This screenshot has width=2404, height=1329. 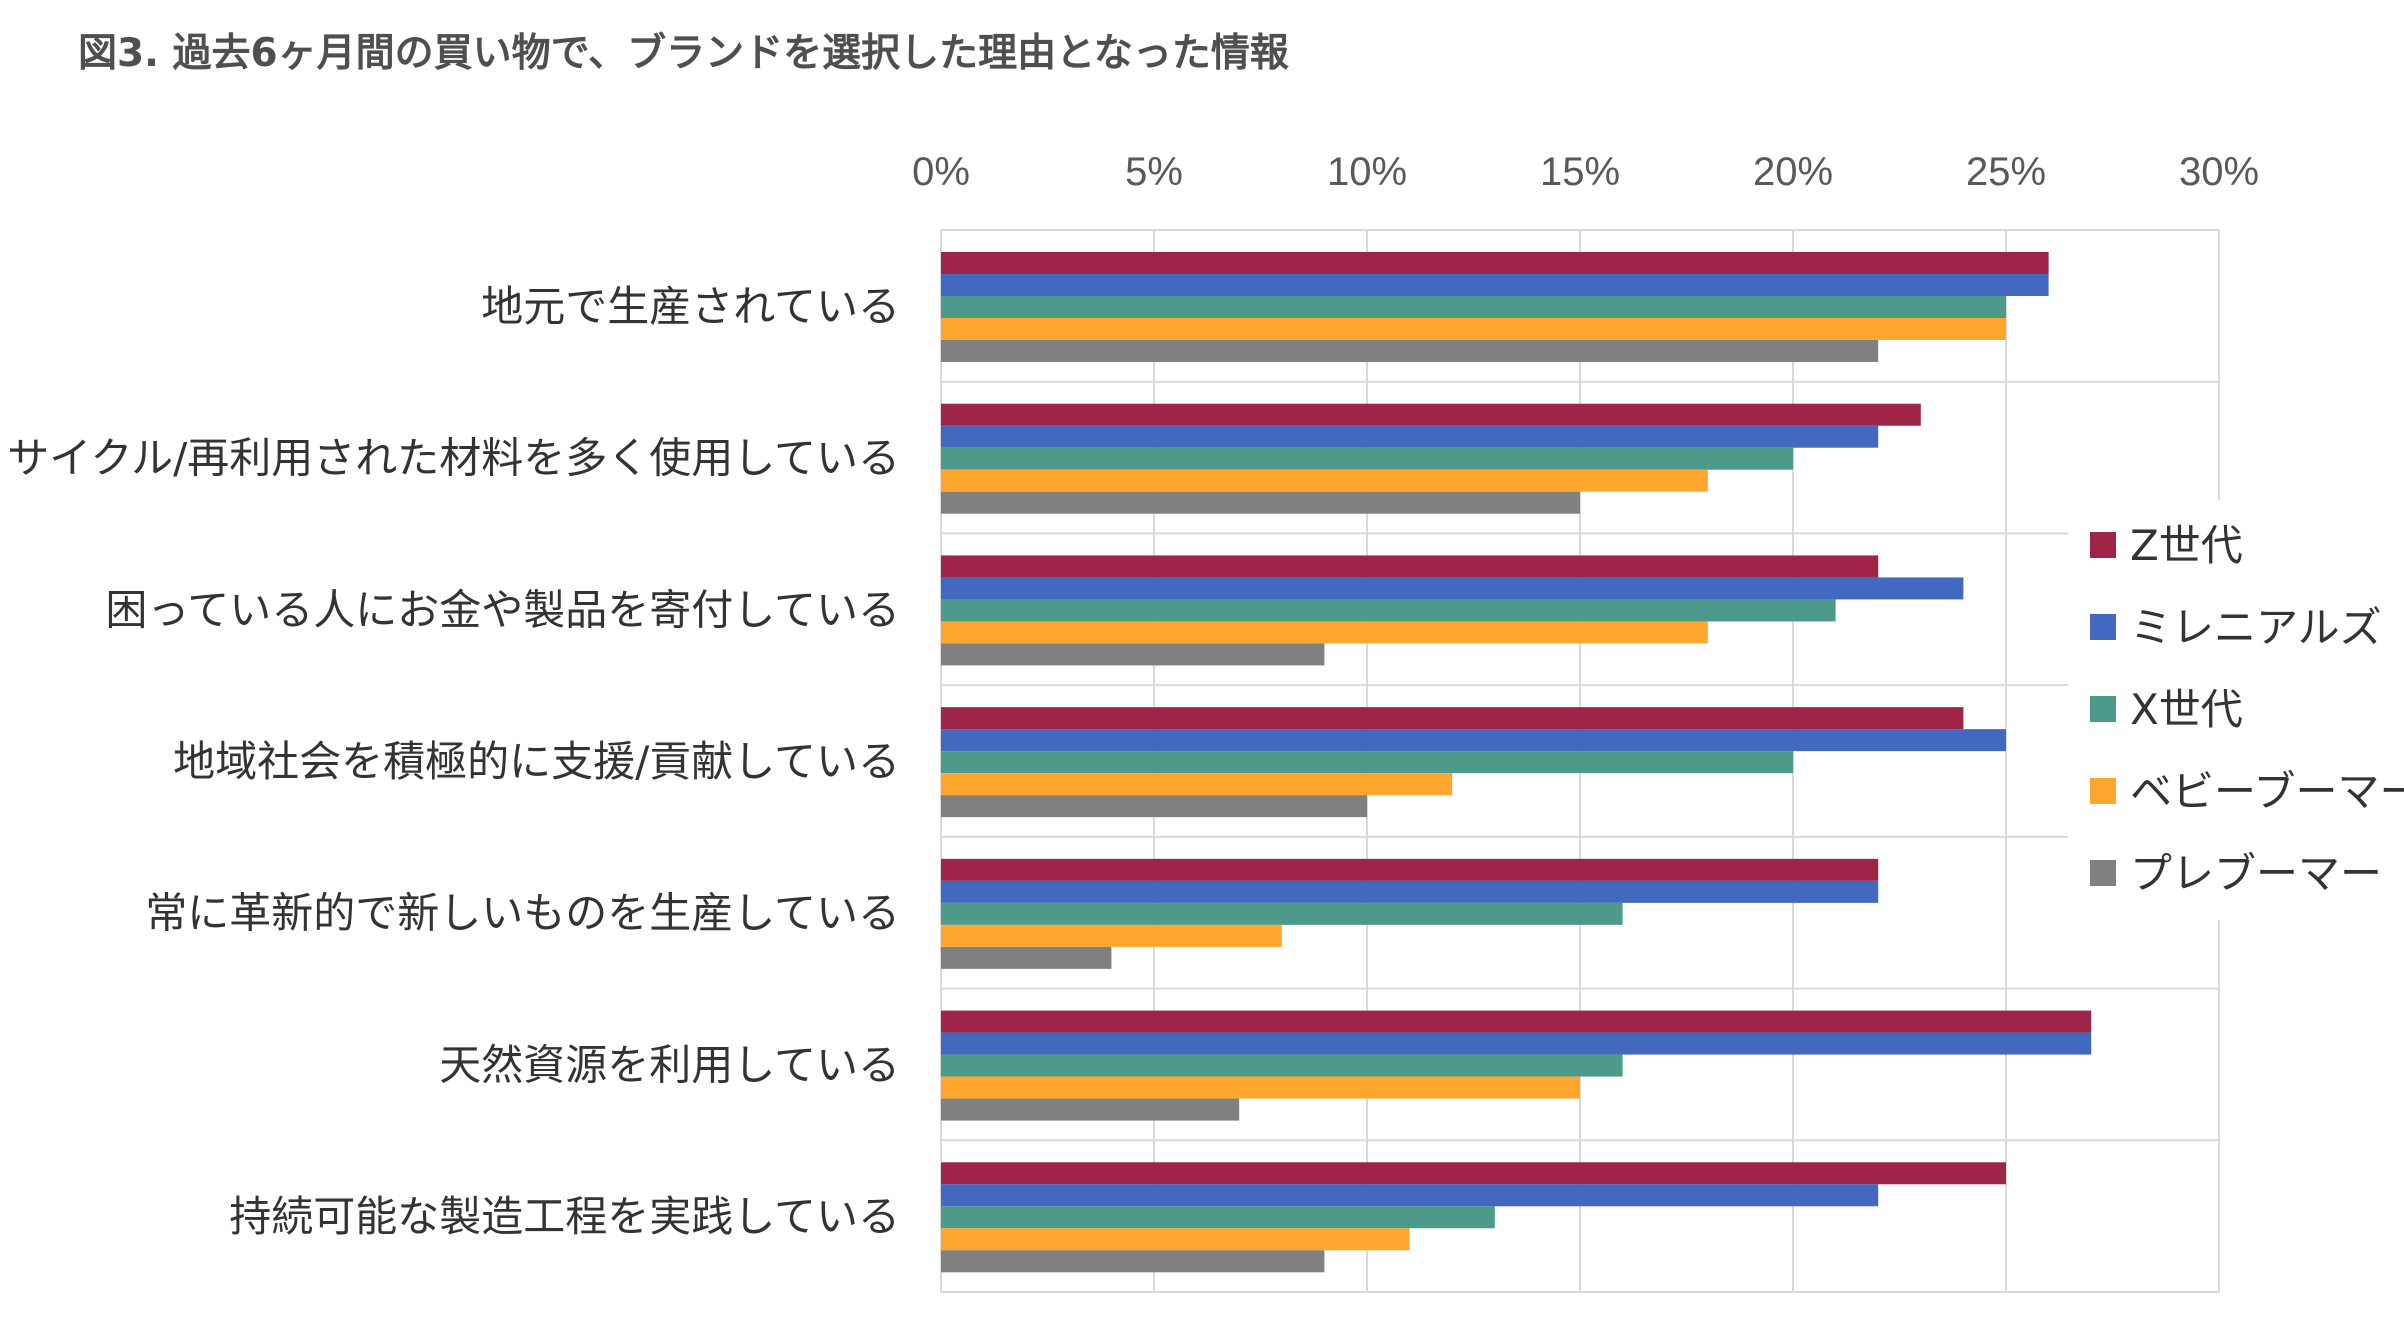 What do you see at coordinates (683, 53) in the screenshot?
I see `chart-title: 図3. 過去6ヶ月間の買い物で、ブランドを選択した理由となった情報` at bounding box center [683, 53].